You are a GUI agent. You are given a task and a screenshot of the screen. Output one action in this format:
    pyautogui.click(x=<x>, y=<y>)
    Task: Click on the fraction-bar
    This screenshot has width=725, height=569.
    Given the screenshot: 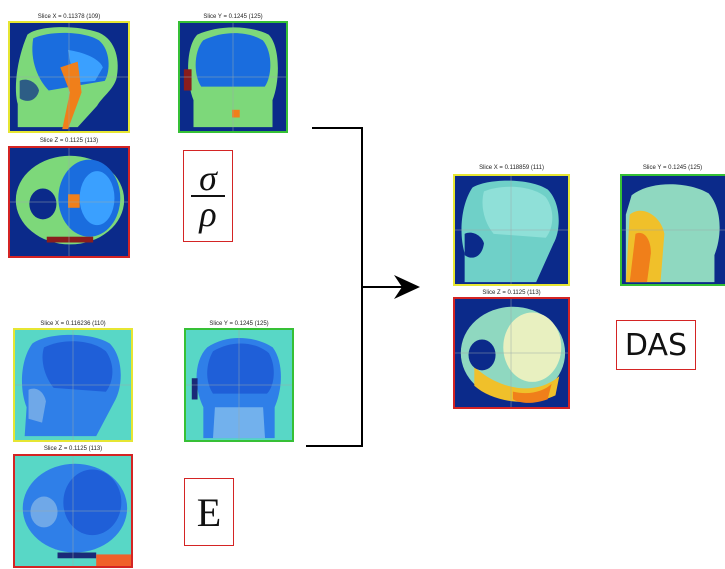 What is the action you would take?
    pyautogui.click(x=208, y=196)
    